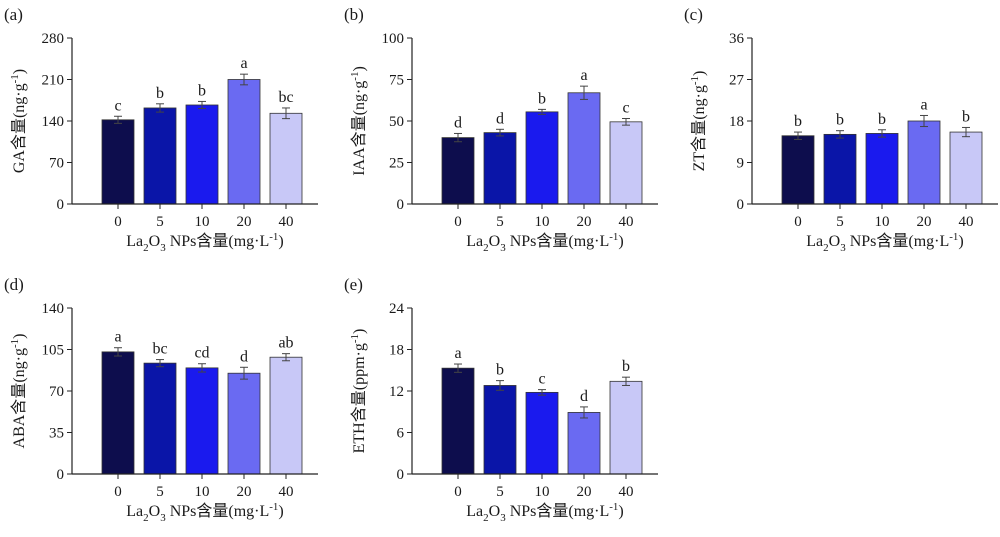 This screenshot has width=1000, height=537. What do you see at coordinates (737, 39) in the screenshot?
I see `y-tick-label: 36` at bounding box center [737, 39].